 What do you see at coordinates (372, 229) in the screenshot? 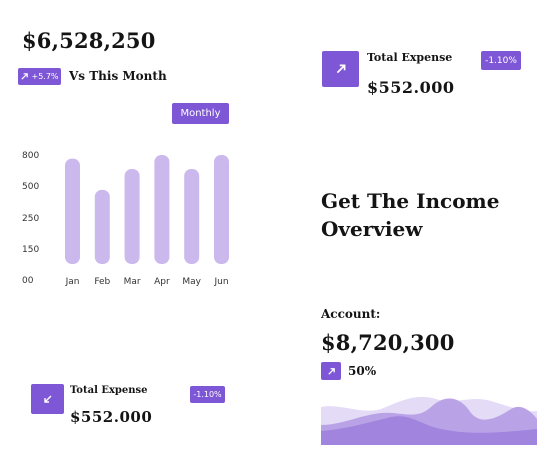
I see `overview-heading-line2: Overview` at bounding box center [372, 229].